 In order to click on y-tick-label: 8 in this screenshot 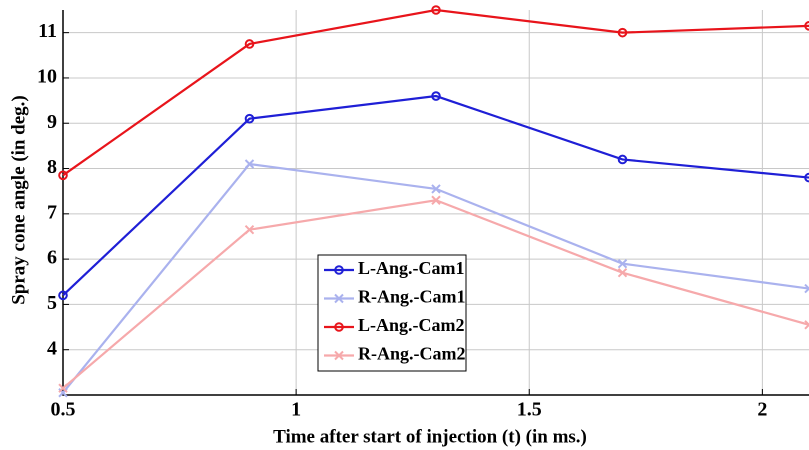, I will do `click(52, 167)`.